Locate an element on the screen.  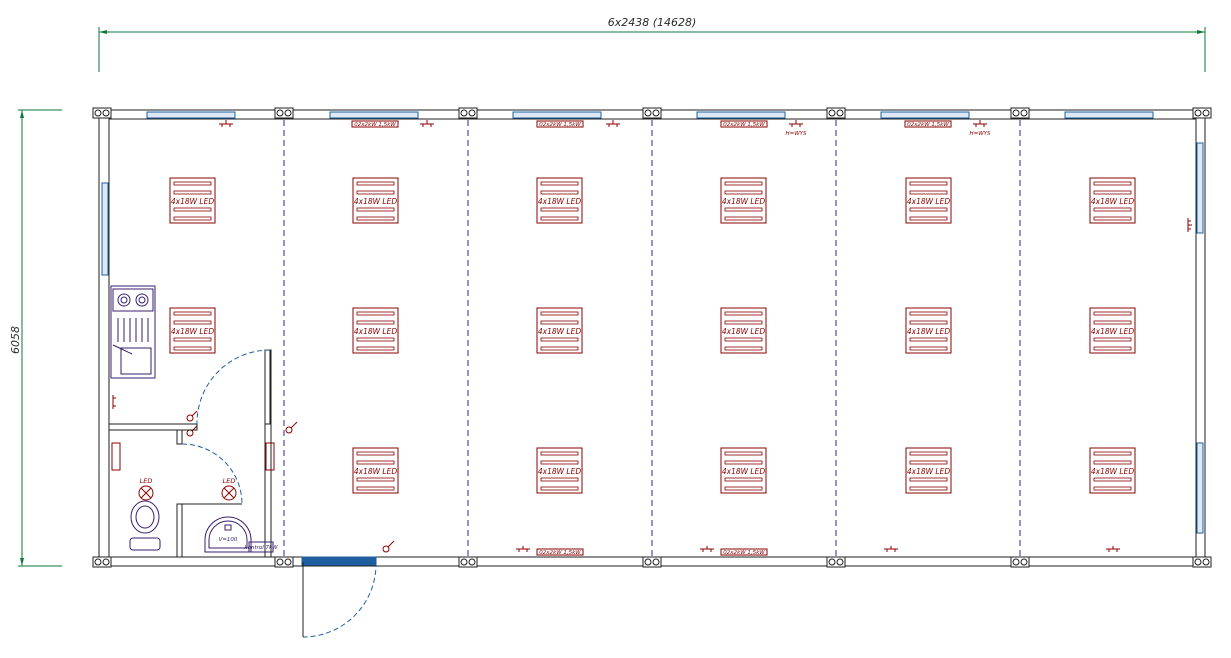
top-dimension: 6x2438 (14628) is located at coordinates (652, 44).